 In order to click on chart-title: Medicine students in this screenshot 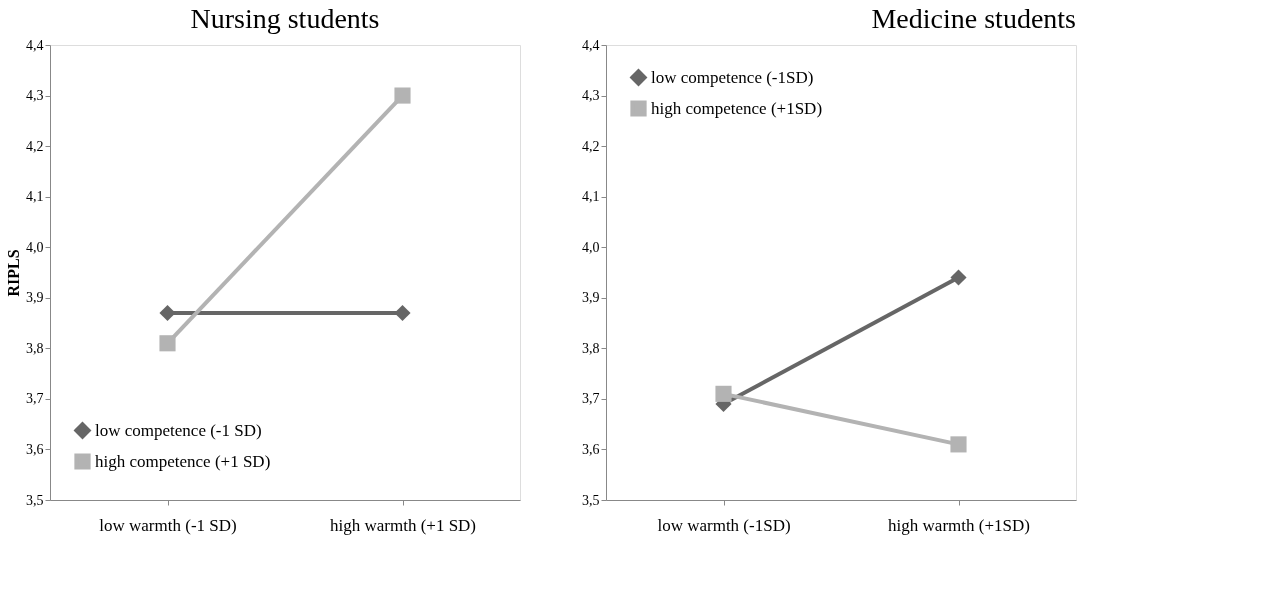, I will do `click(973, 18)`.